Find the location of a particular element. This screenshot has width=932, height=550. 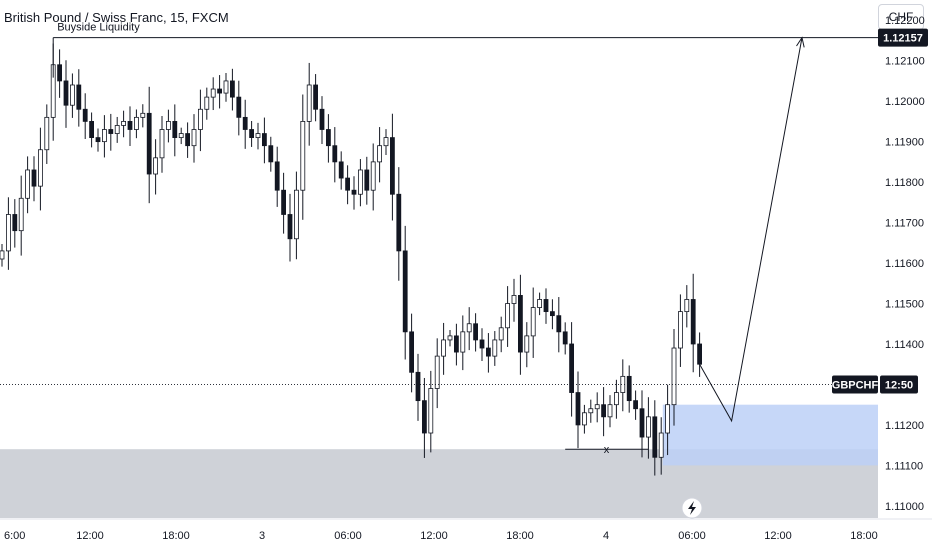

time-tick-label: 3 is located at coordinates (262, 536).